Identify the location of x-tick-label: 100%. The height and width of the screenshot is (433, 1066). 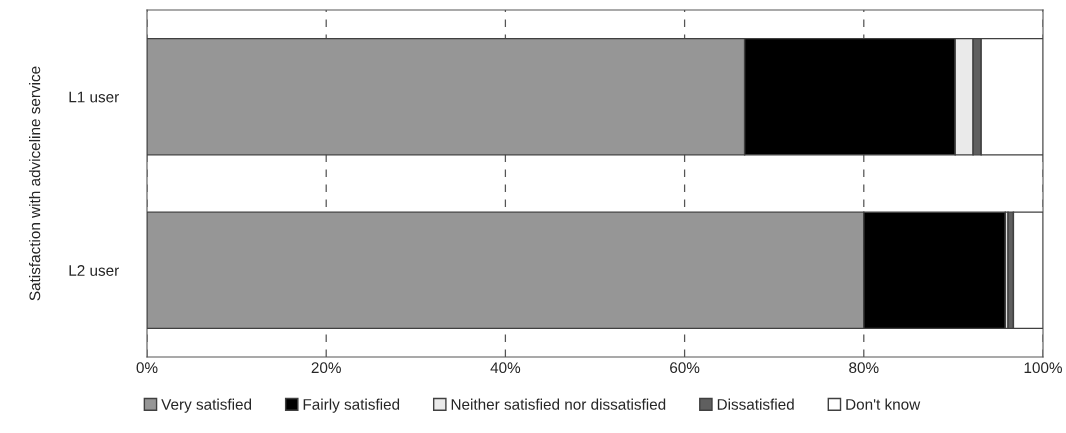
(1043, 368).